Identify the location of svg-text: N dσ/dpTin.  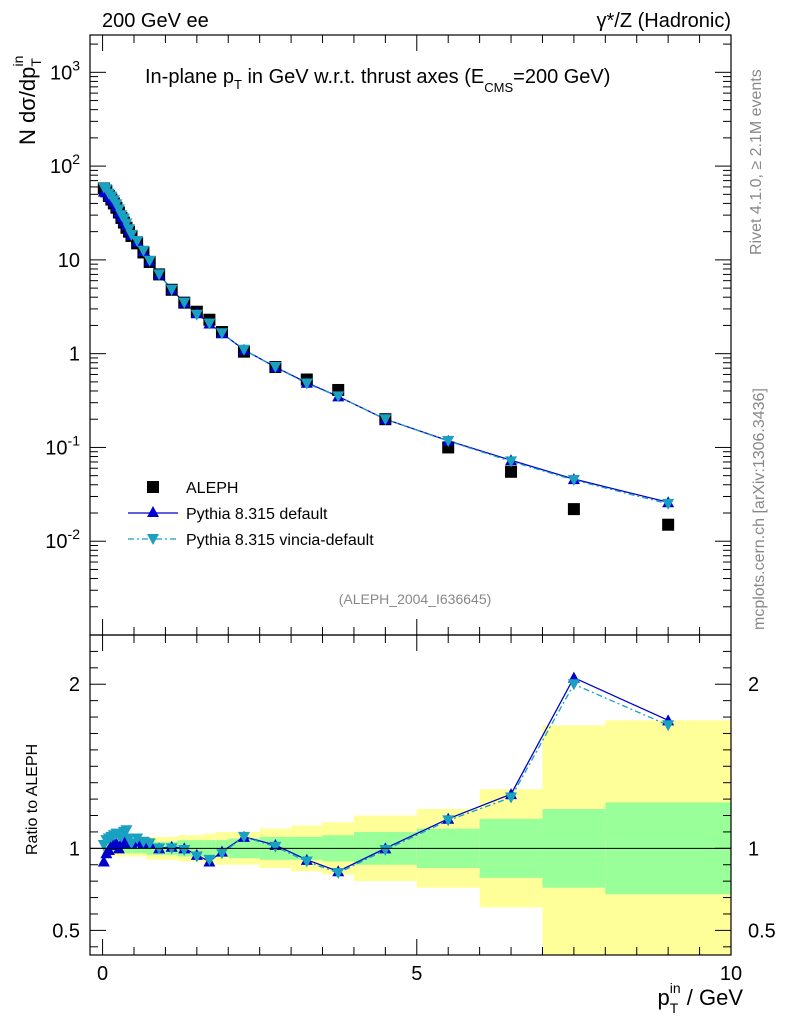
(27, 100).